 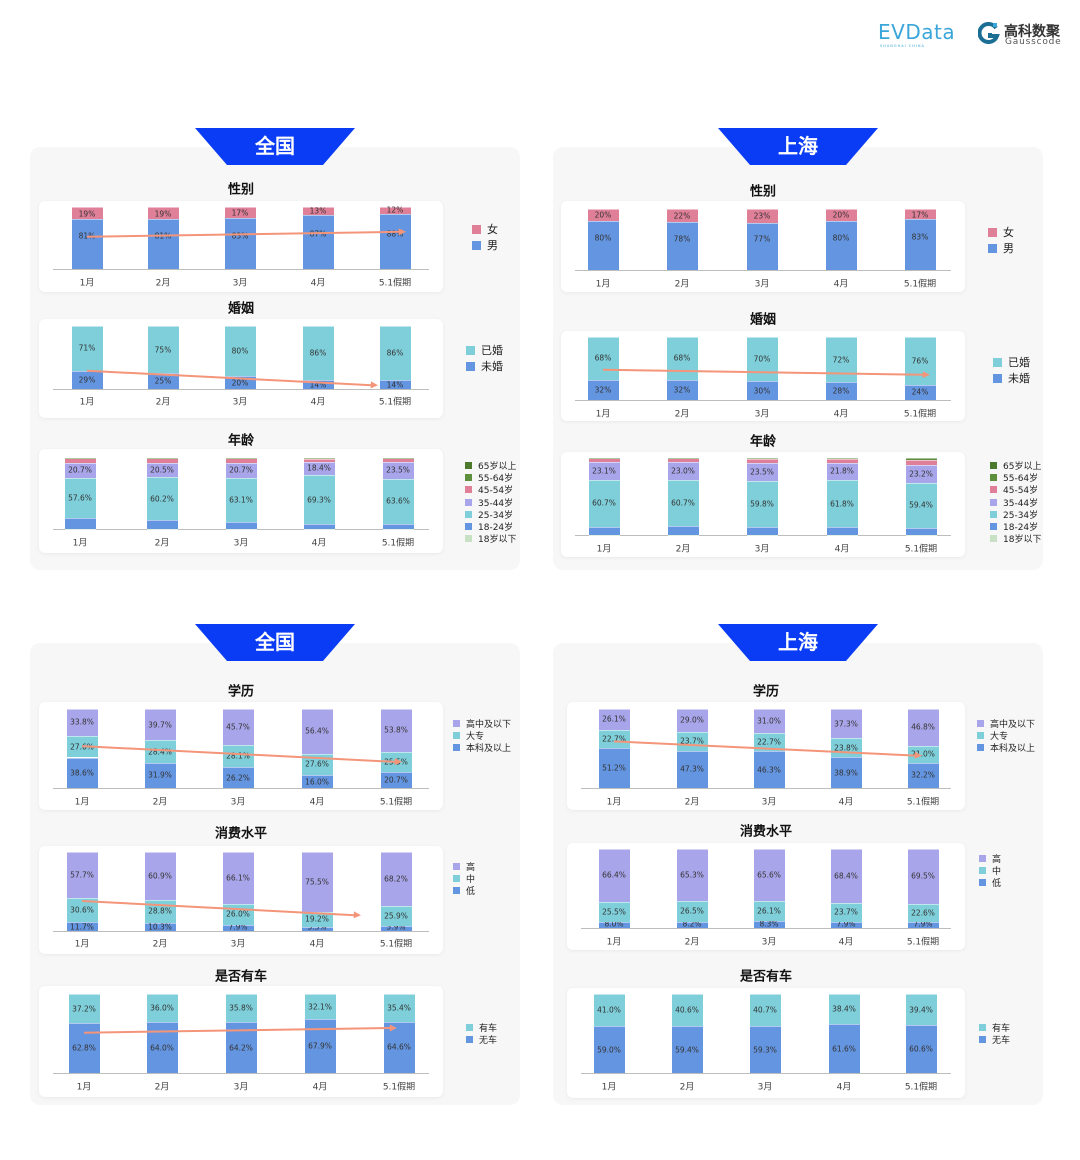 I want to click on legend-label: 高中及以下, so click(x=1013, y=724).